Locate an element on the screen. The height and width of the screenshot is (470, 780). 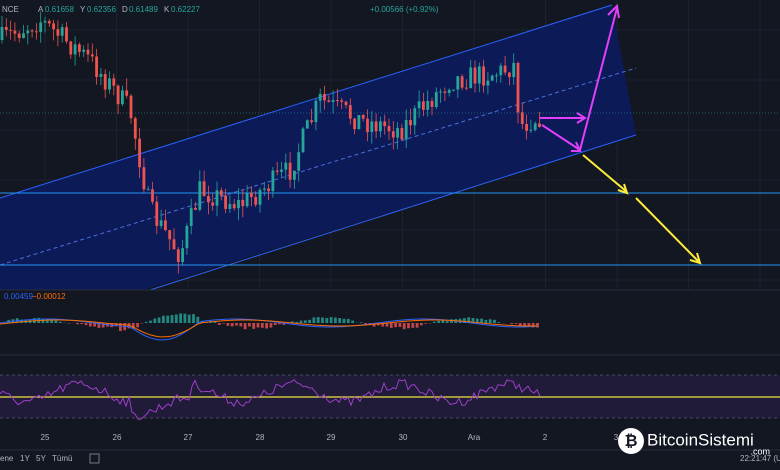
macd-value: −0.00012 is located at coordinates (49, 296).